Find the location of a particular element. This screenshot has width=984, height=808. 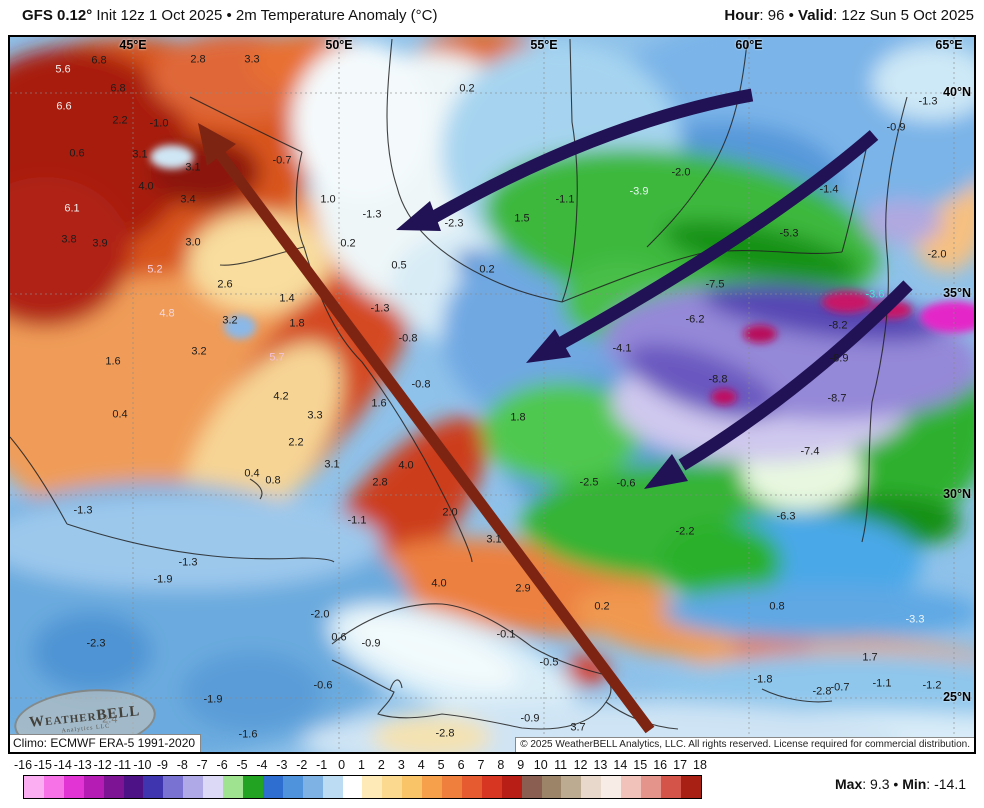

legend-colorbar is located at coordinates (362, 787).